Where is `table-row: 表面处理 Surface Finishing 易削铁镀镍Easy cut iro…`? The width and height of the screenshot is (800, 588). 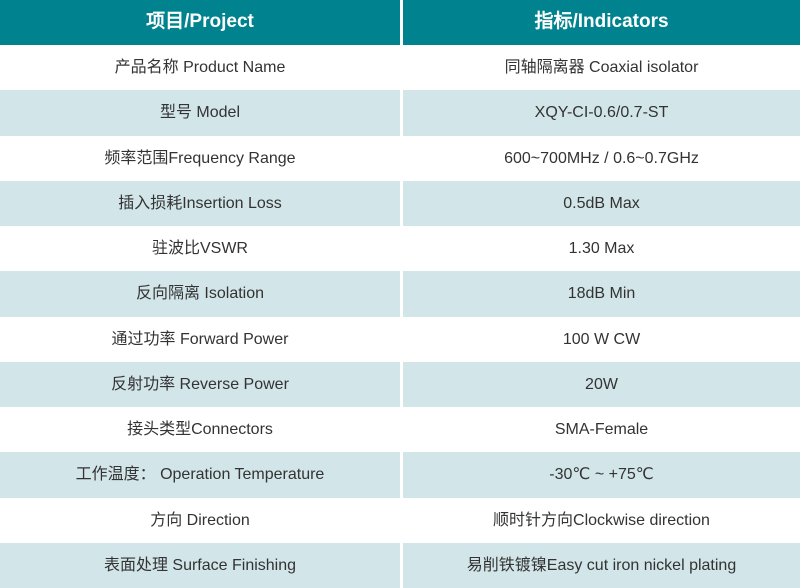 table-row: 表面处理 Surface Finishing 易削铁镀镍Easy cut iro… is located at coordinates (400, 565).